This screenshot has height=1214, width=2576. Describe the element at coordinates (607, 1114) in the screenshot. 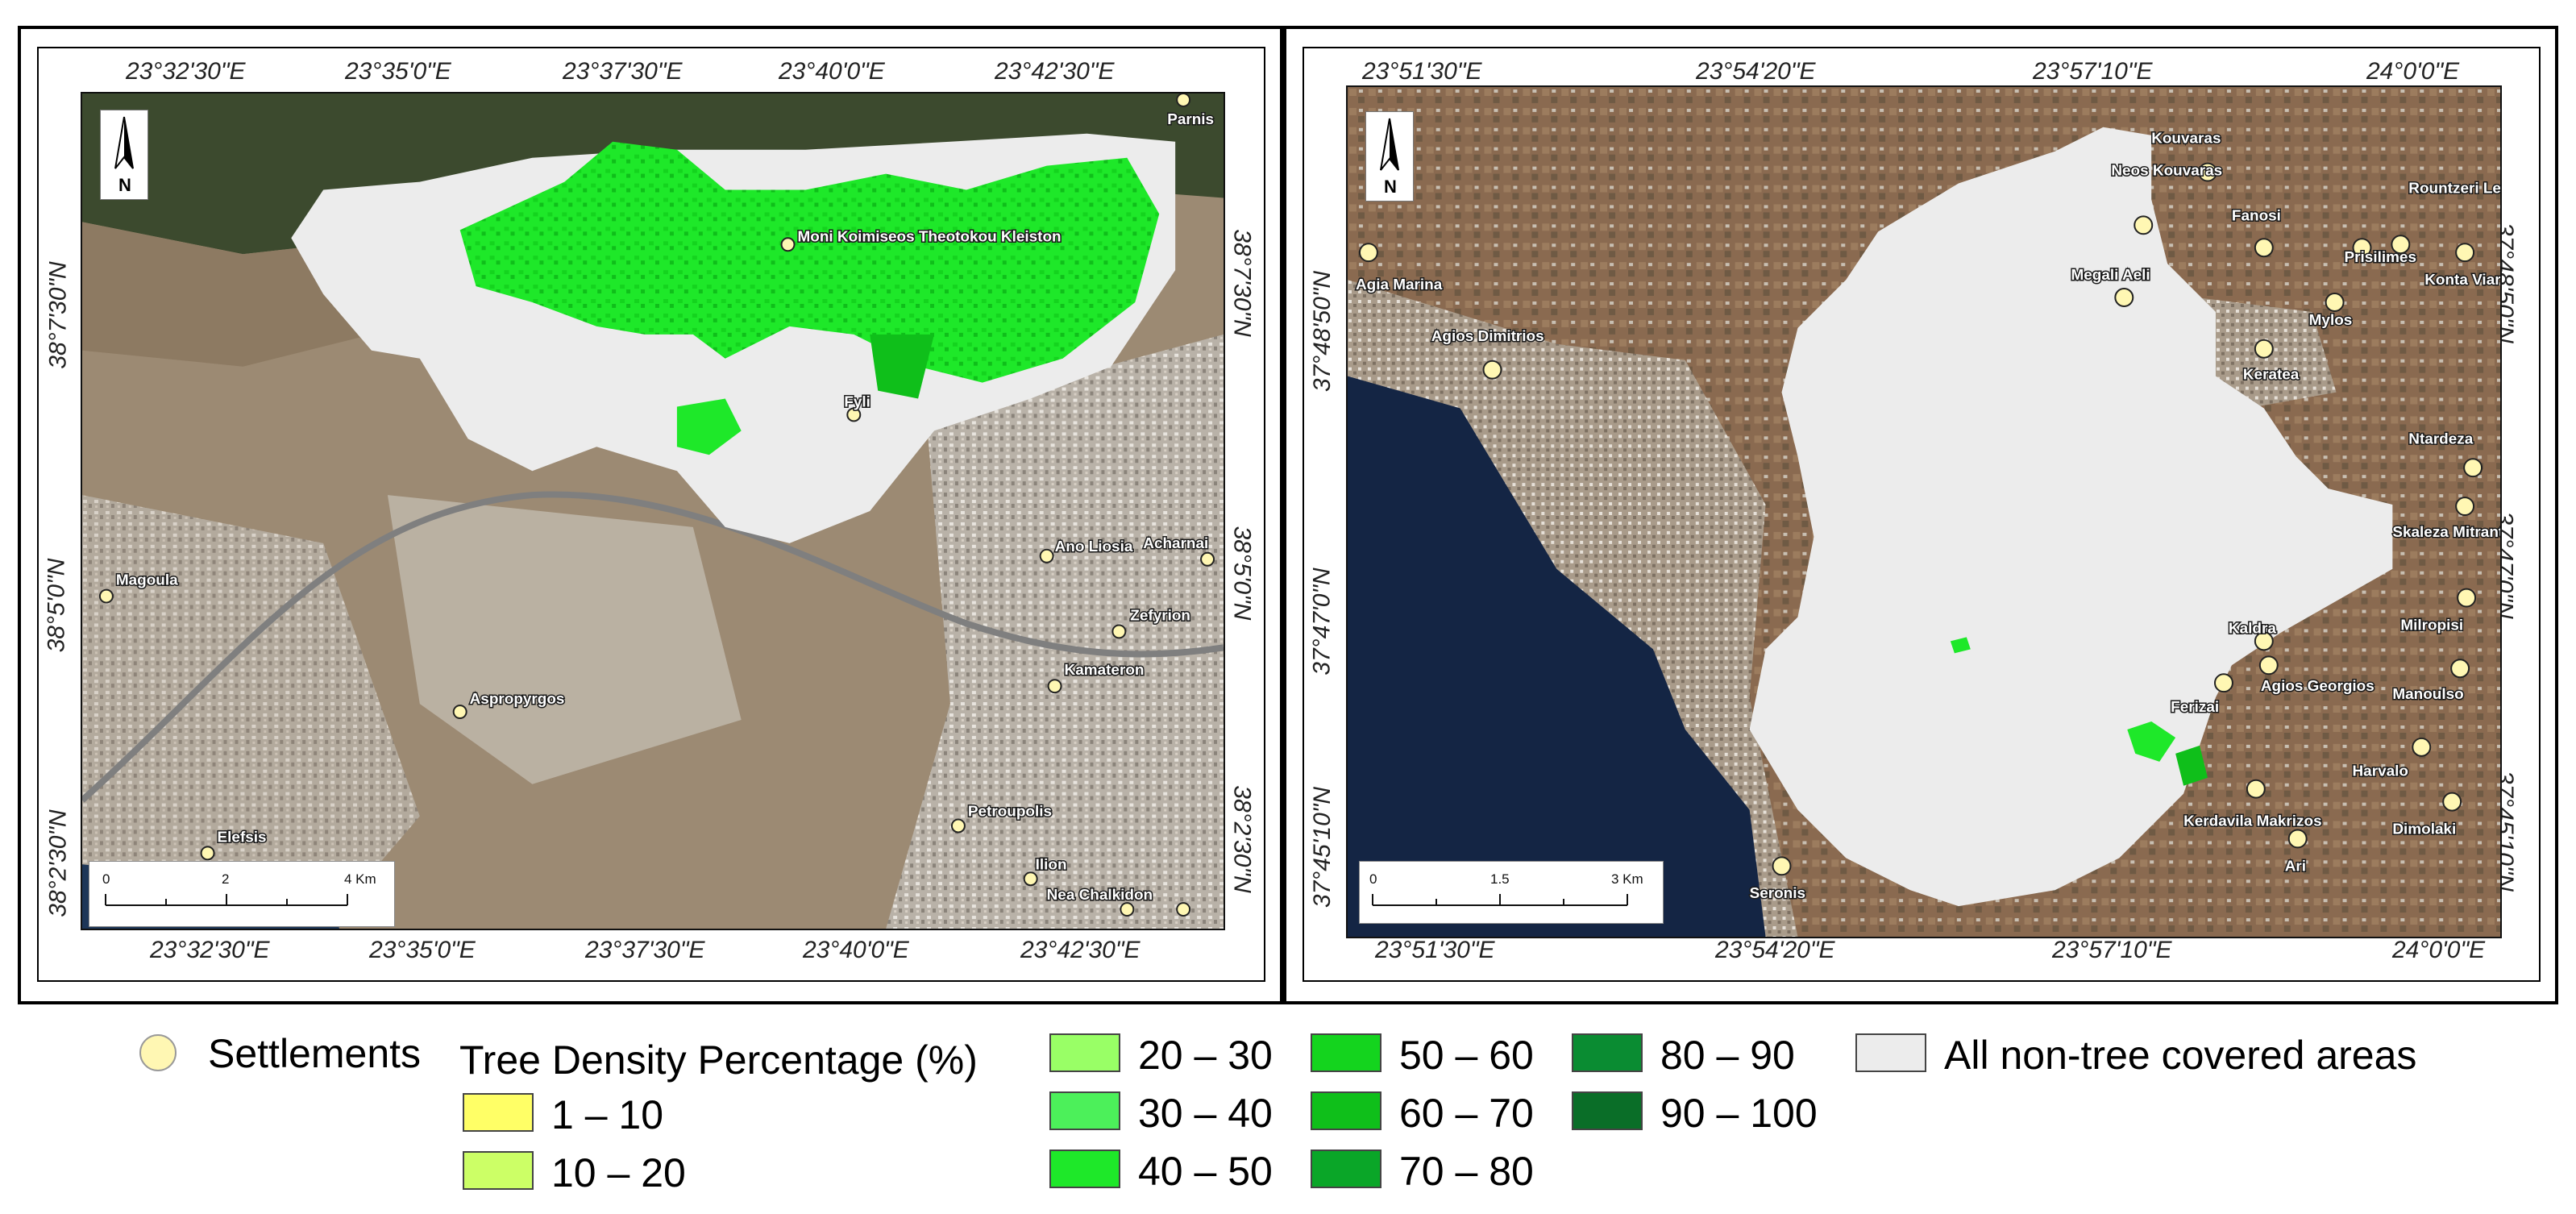

I see `legend-label: 1 – 10` at that location.